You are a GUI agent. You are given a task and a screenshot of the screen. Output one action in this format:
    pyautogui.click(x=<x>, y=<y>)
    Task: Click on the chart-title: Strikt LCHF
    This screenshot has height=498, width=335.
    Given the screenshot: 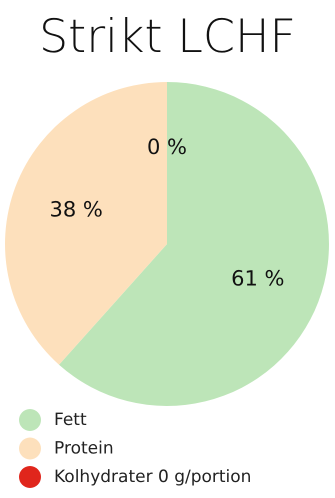 What is the action you would take?
    pyautogui.click(x=167, y=36)
    